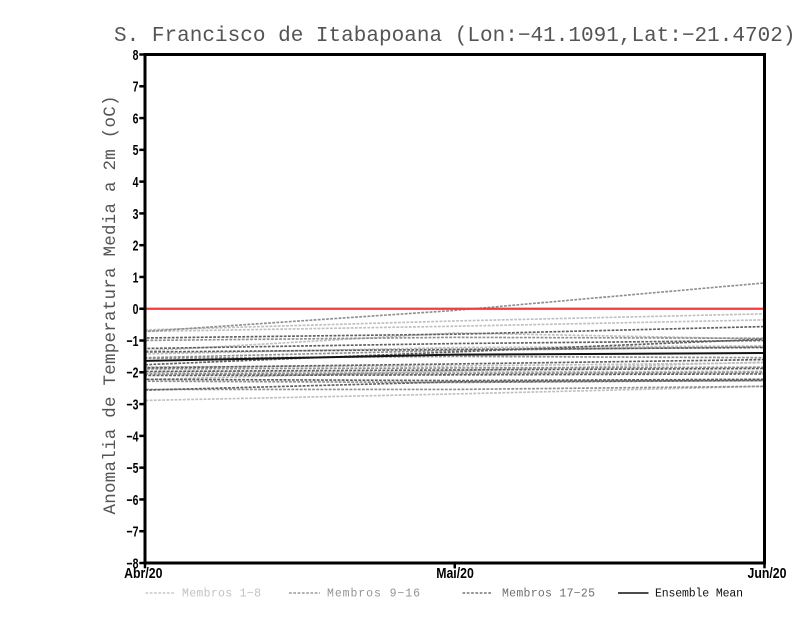 The width and height of the screenshot is (800, 618). Describe the element at coordinates (133, 467) in the screenshot. I see `svg-text: −5` at that location.